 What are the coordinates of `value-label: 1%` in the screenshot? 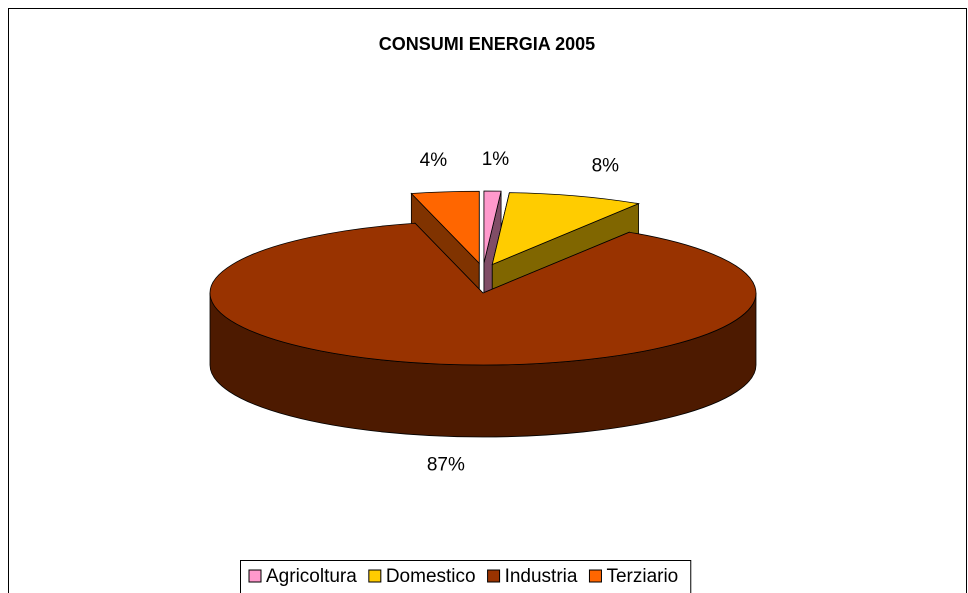 It's located at (496, 159).